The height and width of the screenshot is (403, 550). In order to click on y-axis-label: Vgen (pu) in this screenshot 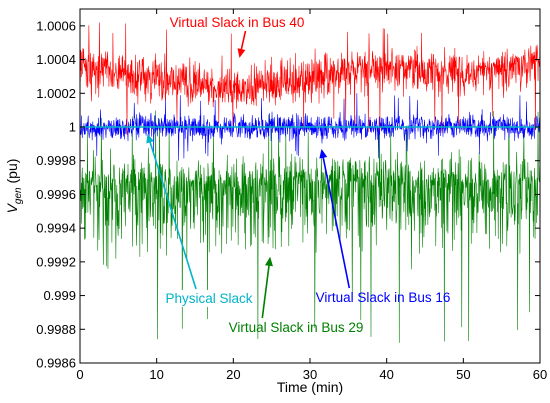, I will do `click(14, 186)`.